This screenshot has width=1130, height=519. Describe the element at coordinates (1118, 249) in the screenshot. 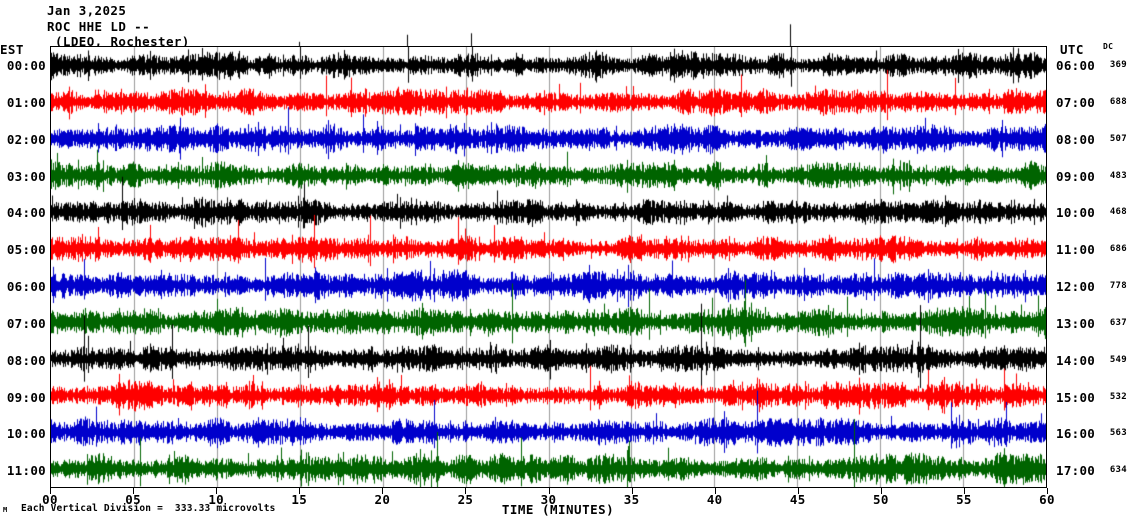

I see `row-dc-value: 686` at that location.